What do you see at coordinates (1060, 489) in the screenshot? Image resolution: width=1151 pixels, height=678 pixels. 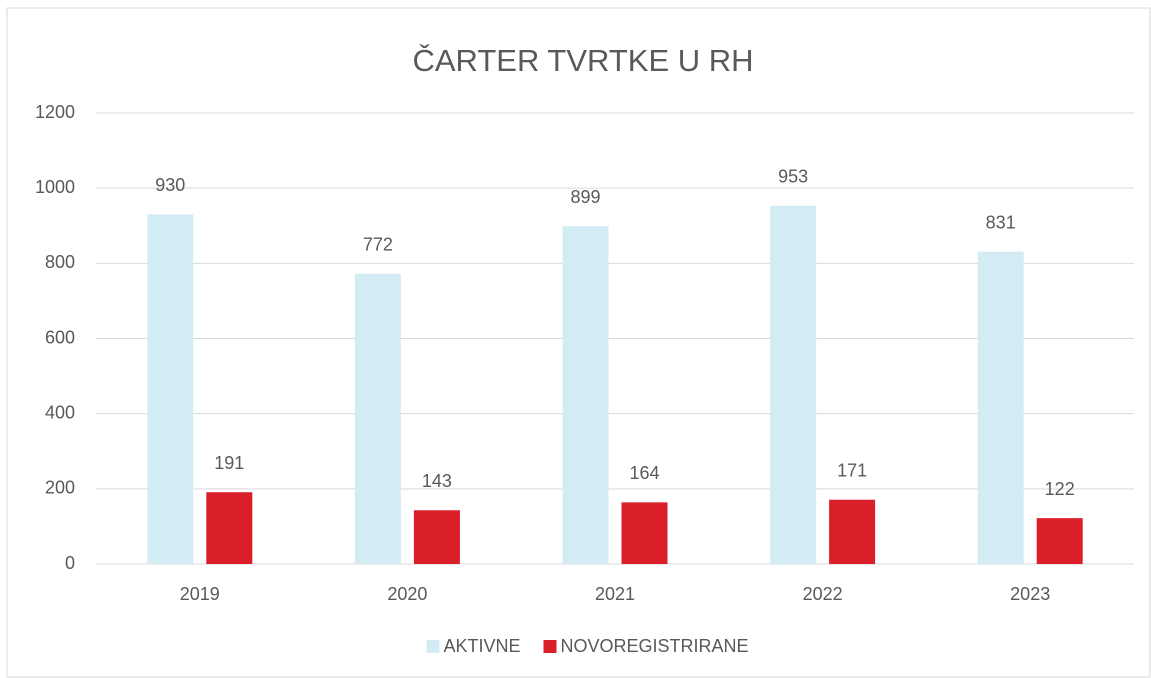 I see `data-label: 122` at bounding box center [1060, 489].